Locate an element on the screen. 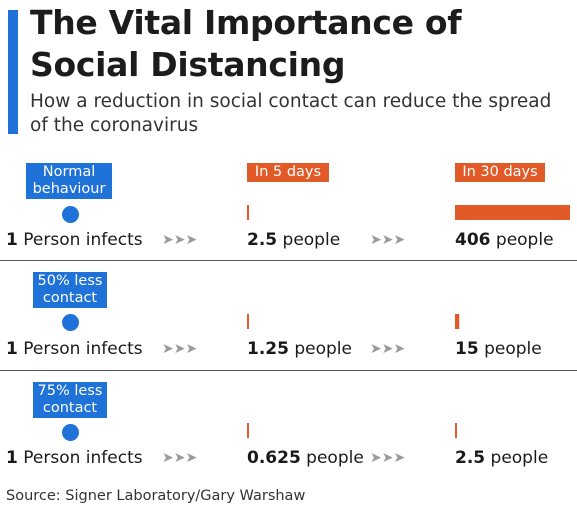  value-30-days: 2.5 people is located at coordinates (502, 458).